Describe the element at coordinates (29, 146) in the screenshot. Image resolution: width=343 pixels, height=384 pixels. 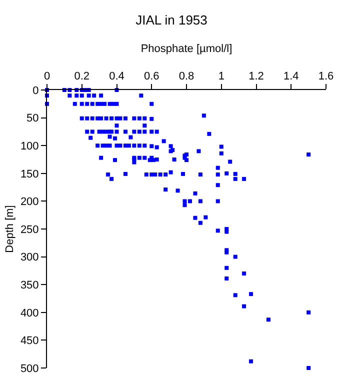
I see `y-tick-label: 100` at that location.